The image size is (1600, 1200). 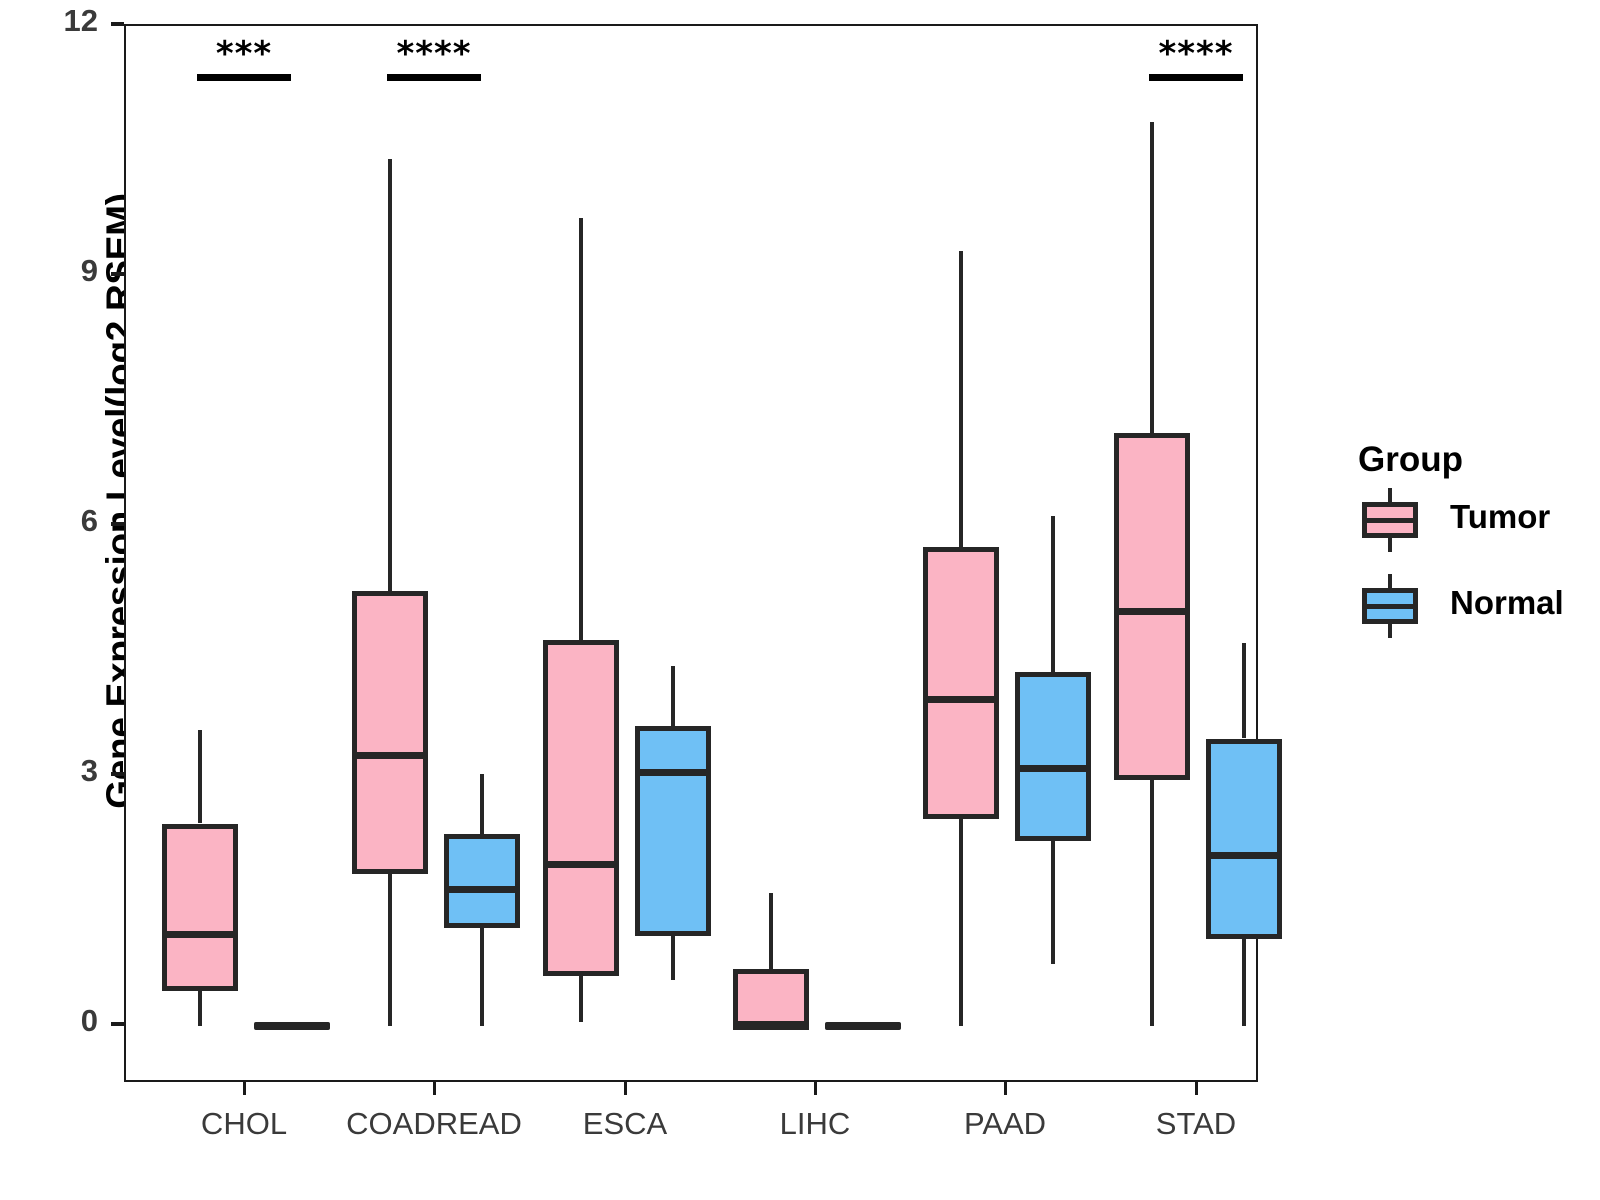 I want to click on box-tumor-lihc, so click(x=771, y=997).